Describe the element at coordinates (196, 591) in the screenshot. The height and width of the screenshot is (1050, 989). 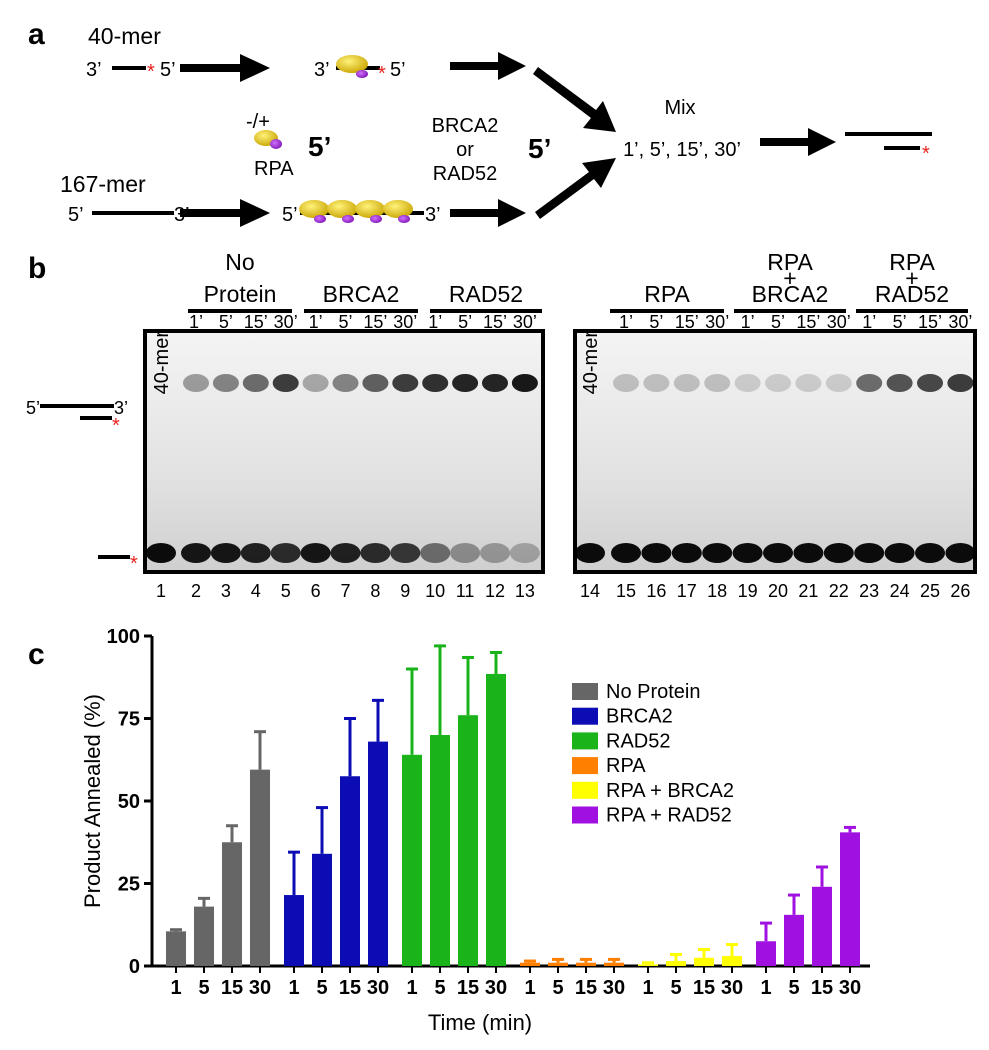
I see `lane-number: 2` at that location.